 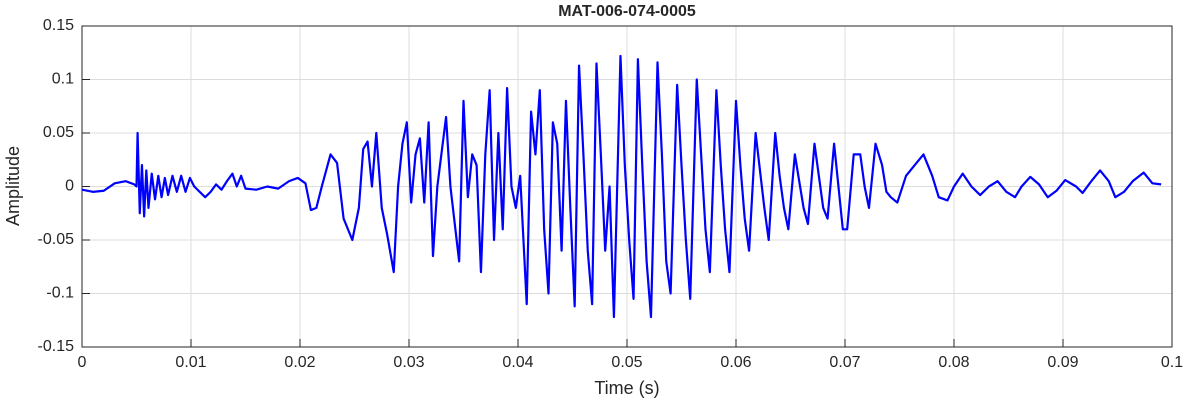 What do you see at coordinates (953, 362) in the screenshot?
I see `x-tick-label: 0.08` at bounding box center [953, 362].